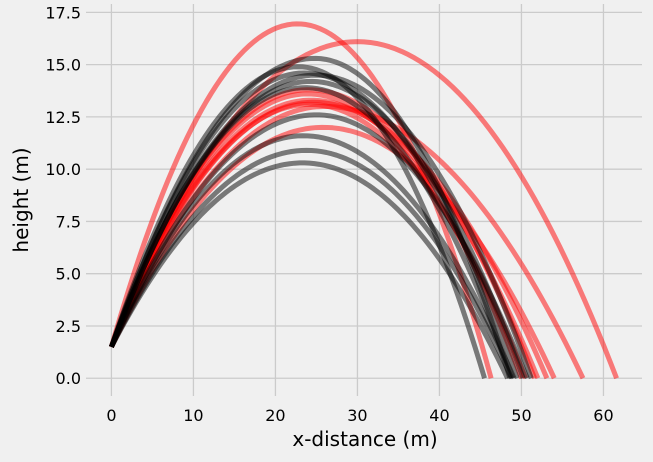  What do you see at coordinates (439, 415) in the screenshot?
I see `x-tick-label: 40` at bounding box center [439, 415].